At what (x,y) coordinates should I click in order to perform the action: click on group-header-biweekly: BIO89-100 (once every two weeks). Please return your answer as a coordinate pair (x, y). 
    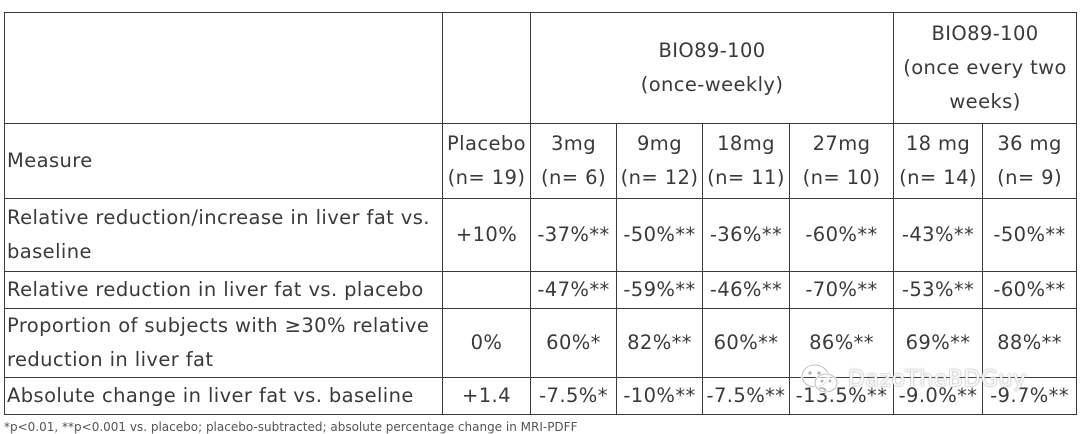
    Looking at the image, I should click on (985, 68).